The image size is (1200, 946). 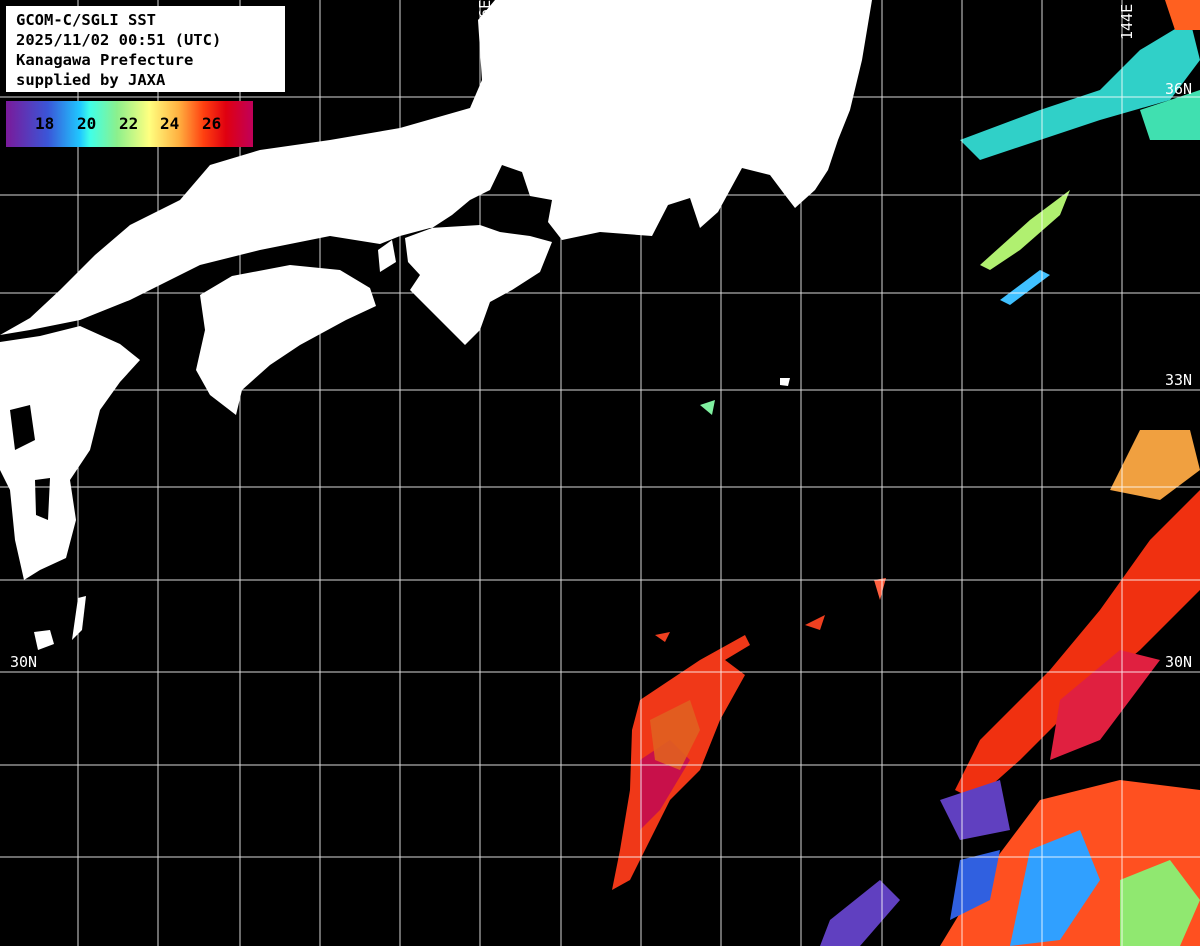 What do you see at coordinates (119, 40) in the screenshot?
I see `observation-time: 2025/11/02 00:51 (UTC)` at bounding box center [119, 40].